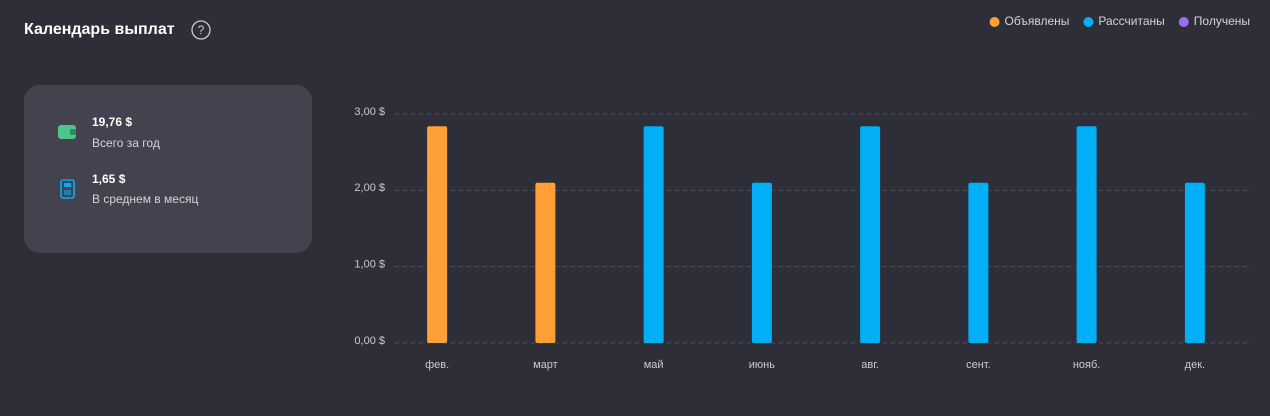 This screenshot has width=1270, height=416. What do you see at coordinates (369, 188) in the screenshot?
I see `y-tick-label: 2,00 $` at bounding box center [369, 188].